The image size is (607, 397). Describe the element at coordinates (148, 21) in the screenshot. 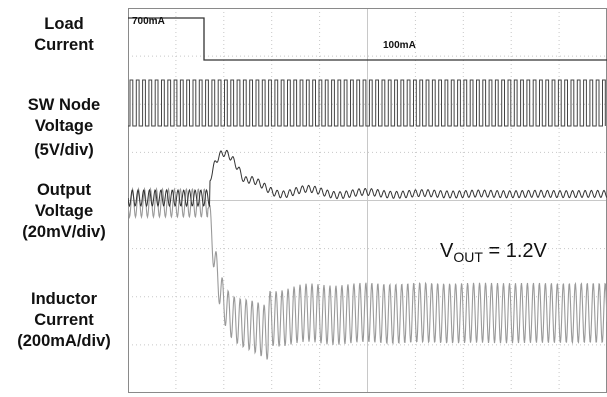

I see `load-before-label: 700mA` at that location.